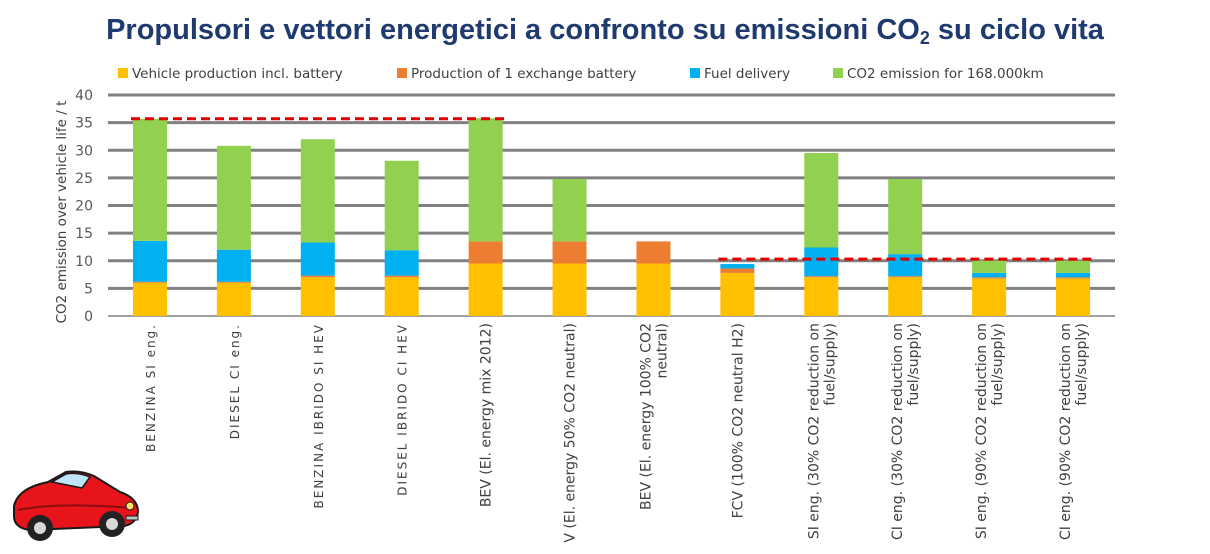 Image resolution: width=1210 pixels, height=554 pixels. I want to click on x-tick-label: SI eng. (30% CO2 reduction on, so click(814, 431).